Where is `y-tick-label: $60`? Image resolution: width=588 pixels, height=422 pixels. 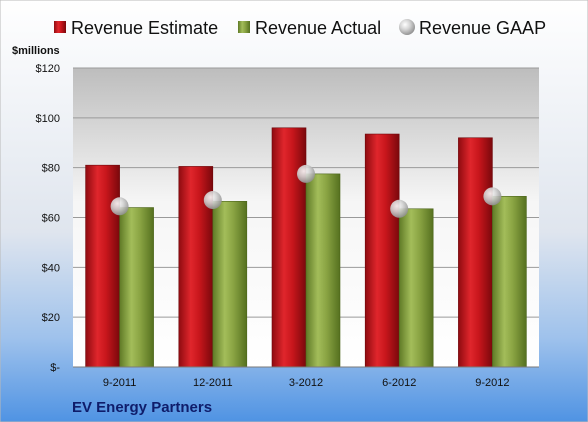 y-tick-label: $60 is located at coordinates (51, 219).